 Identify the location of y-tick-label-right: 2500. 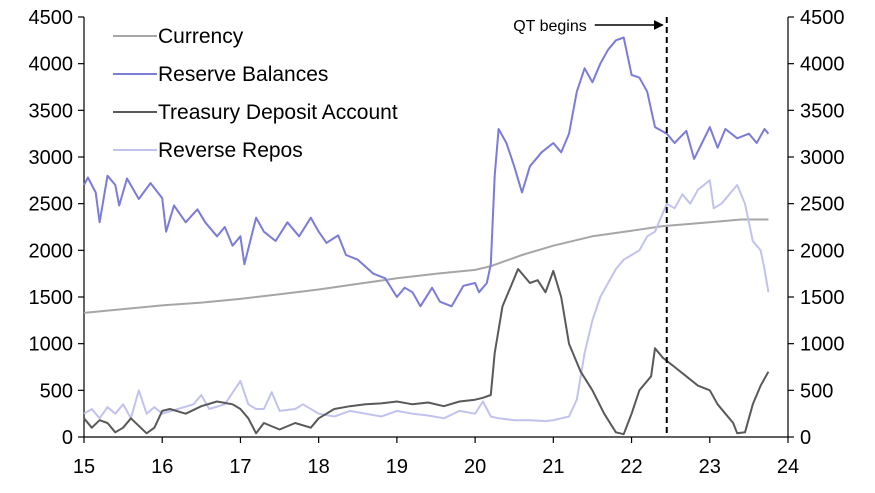
(822, 205).